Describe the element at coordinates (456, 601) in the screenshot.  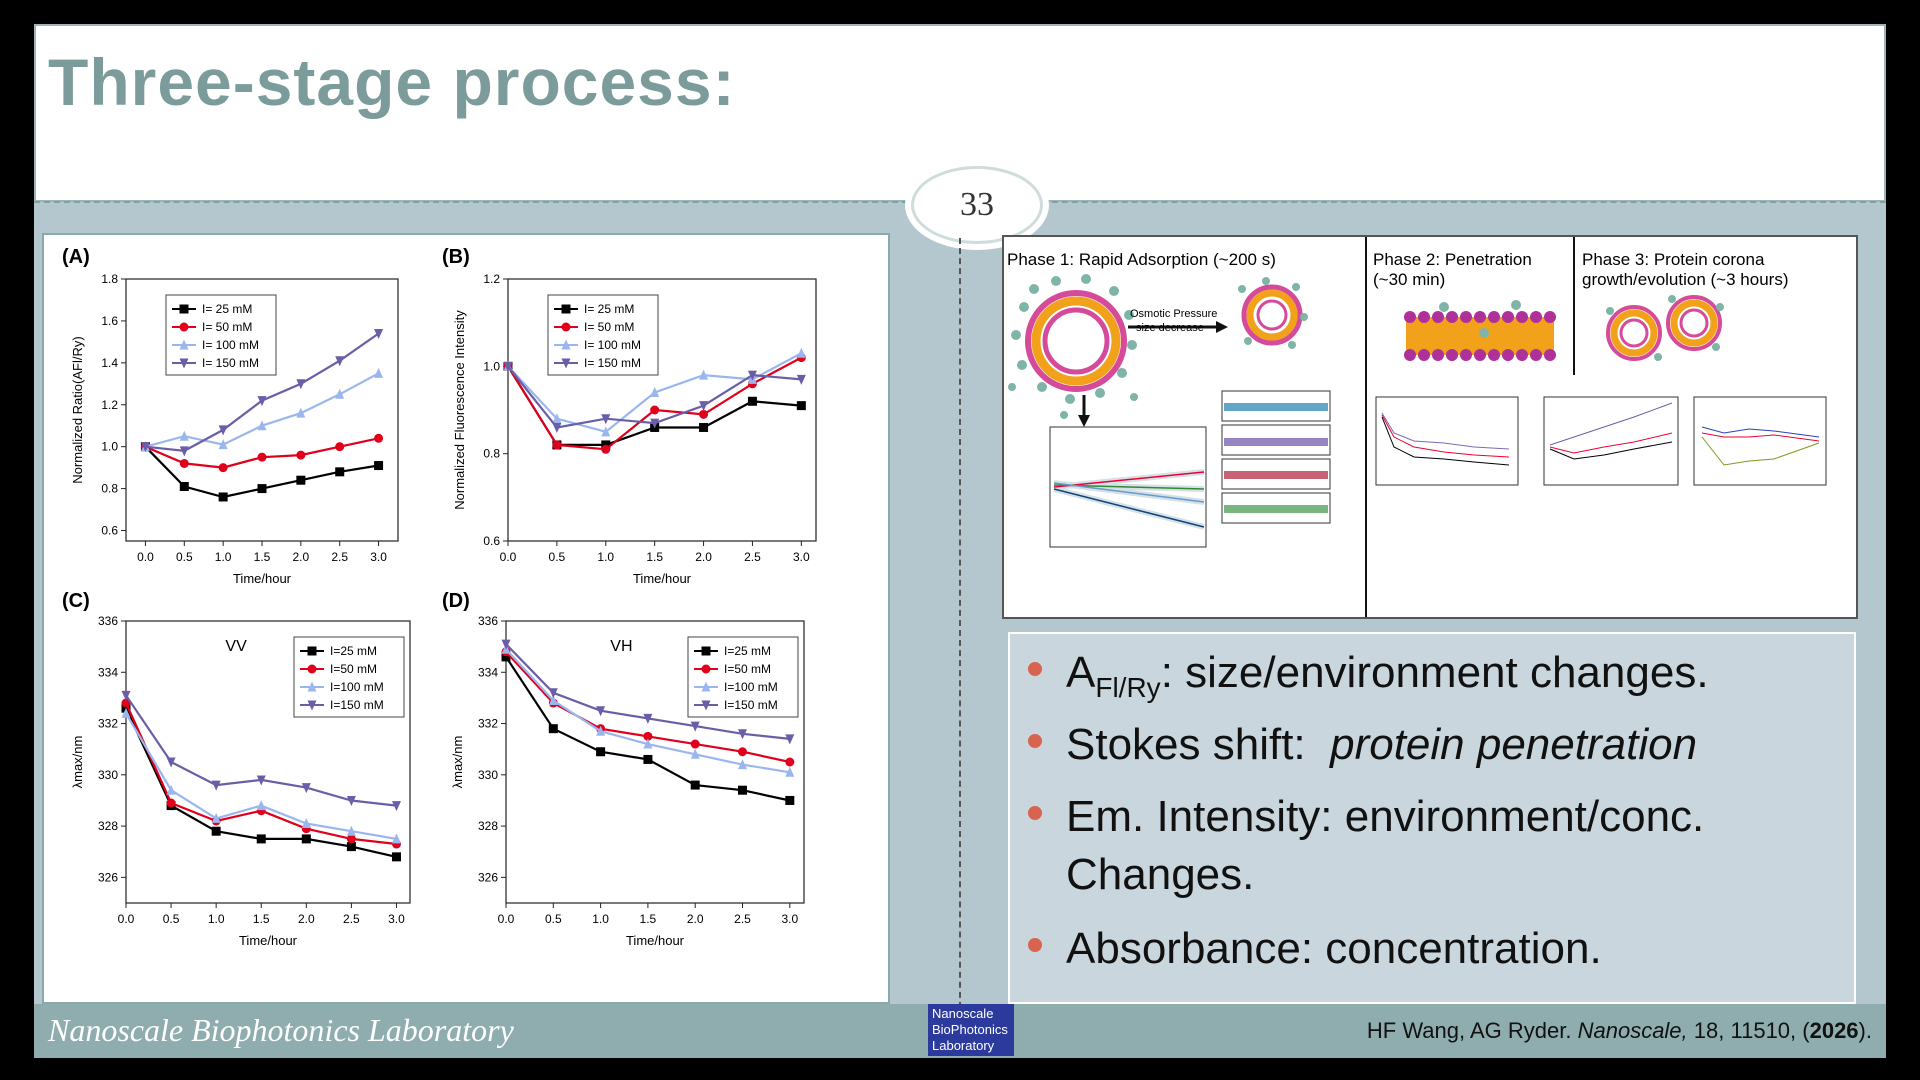
I see `panel-label: (D)` at that location.